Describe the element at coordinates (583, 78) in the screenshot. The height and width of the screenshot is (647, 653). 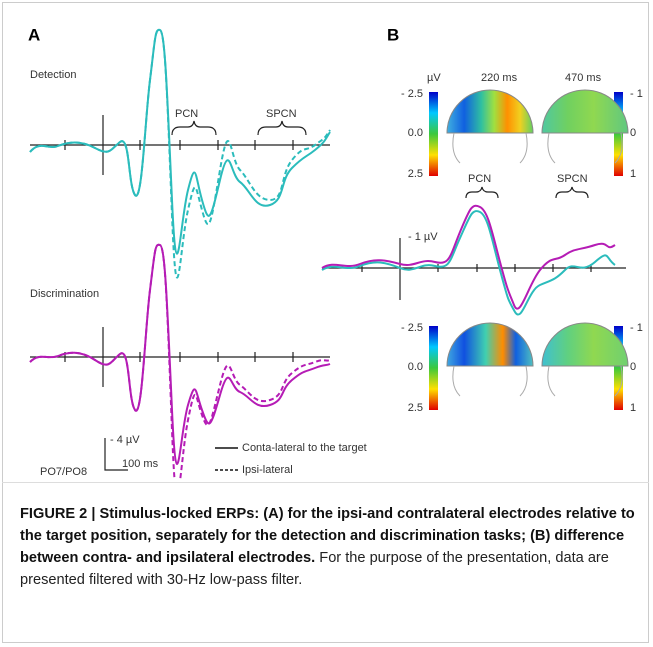
I see `time-label: 470 ms` at that location.